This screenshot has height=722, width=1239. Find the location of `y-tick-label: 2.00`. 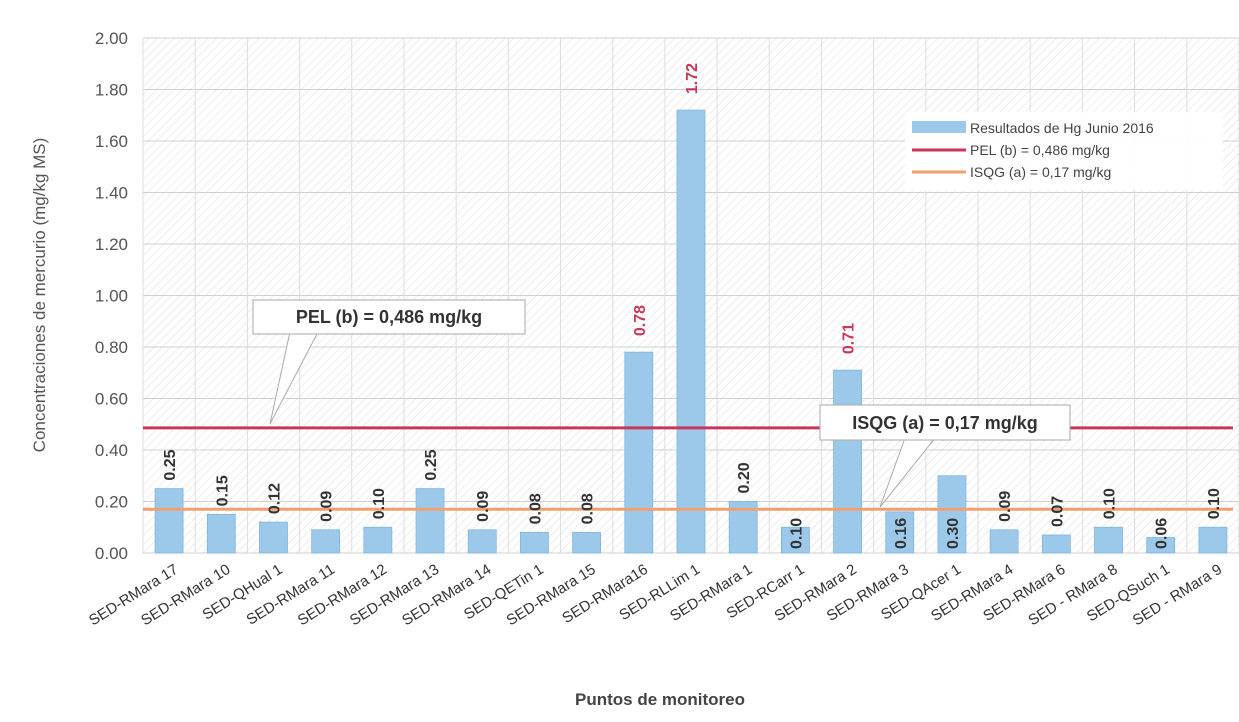

y-tick-label: 2.00 is located at coordinates (111, 38).